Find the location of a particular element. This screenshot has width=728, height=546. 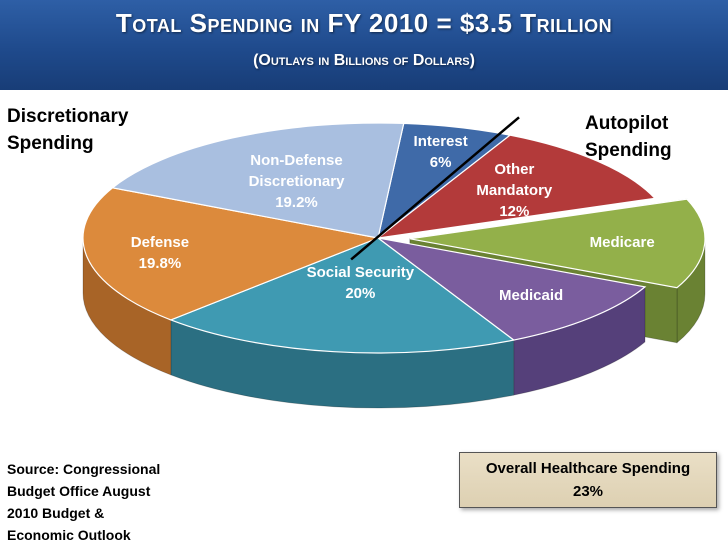

slice-label-line: 20% is located at coordinates (360, 294).